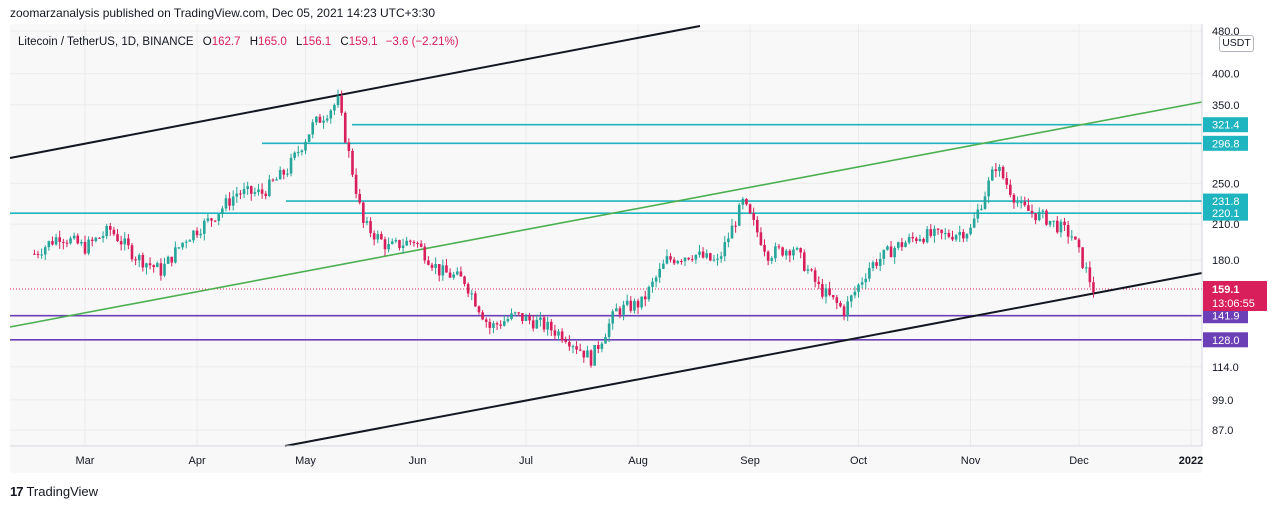 This screenshot has width=1280, height=509. I want to click on high-label: H, so click(254, 42).